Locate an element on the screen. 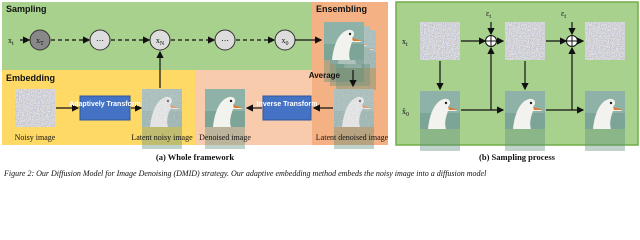  section-title: Embedding is located at coordinates (30, 78).